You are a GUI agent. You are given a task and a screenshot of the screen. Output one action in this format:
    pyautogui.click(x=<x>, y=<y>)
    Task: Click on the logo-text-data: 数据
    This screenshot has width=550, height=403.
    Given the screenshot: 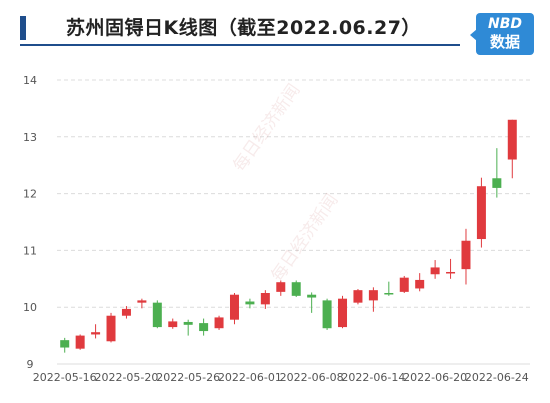 What is the action you would take?
    pyautogui.click(x=504, y=42)
    